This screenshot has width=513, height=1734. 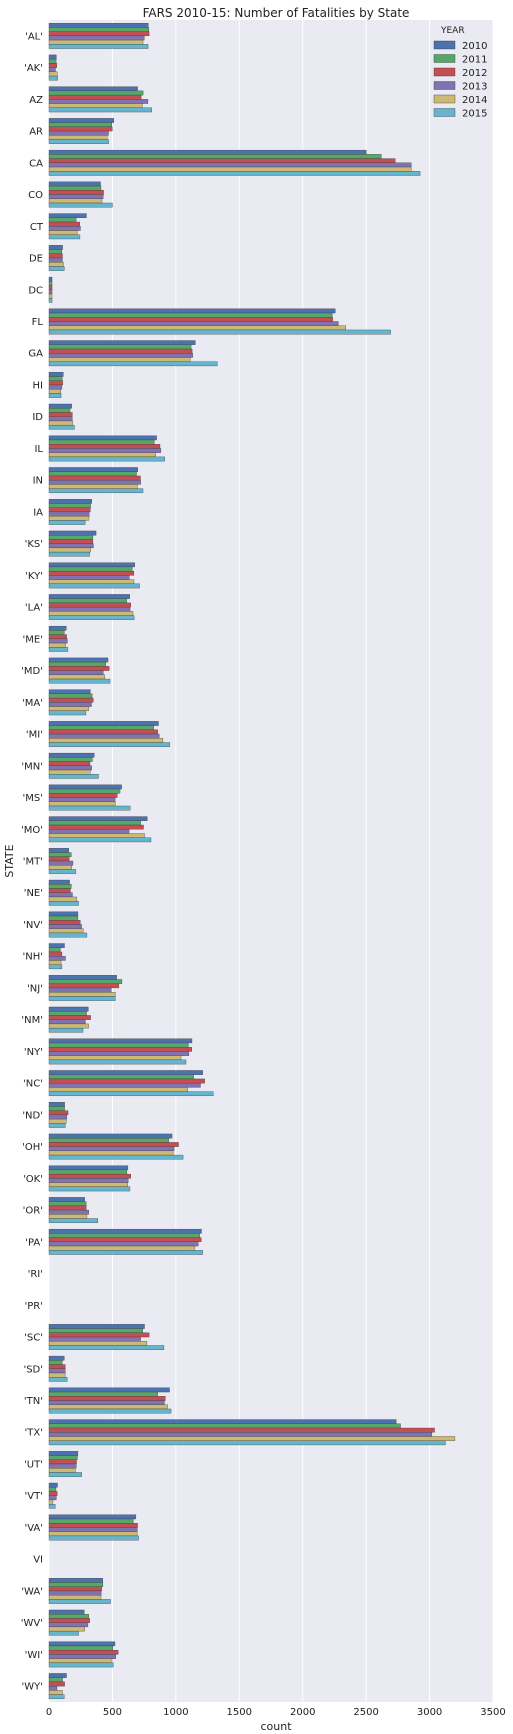 I want to click on legend-swatch-2011, so click(x=444, y=58).